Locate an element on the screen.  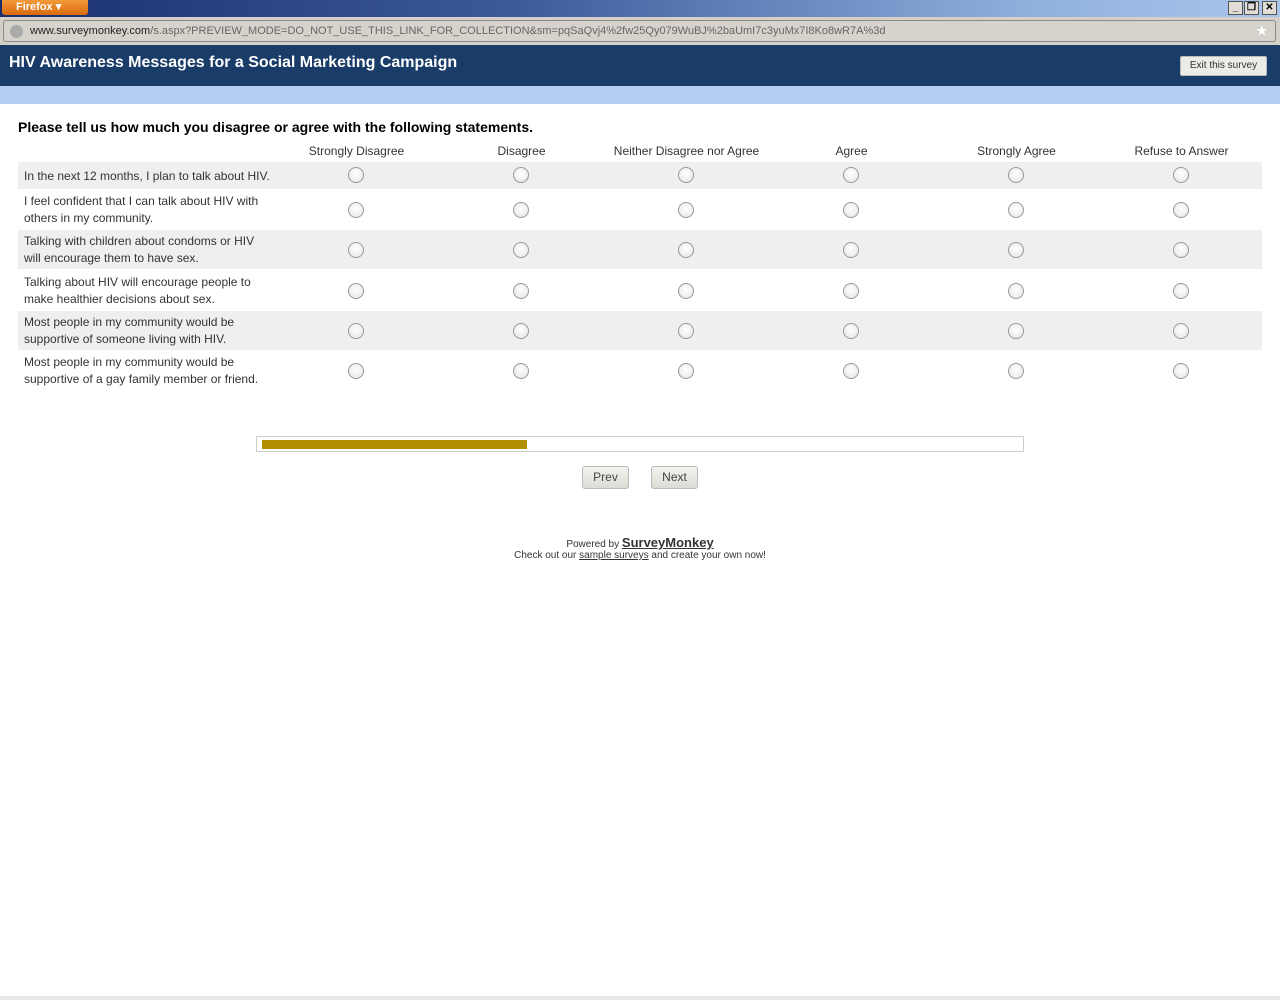
firefox-menu-button: Firefox ▾ is located at coordinates (45, 7).